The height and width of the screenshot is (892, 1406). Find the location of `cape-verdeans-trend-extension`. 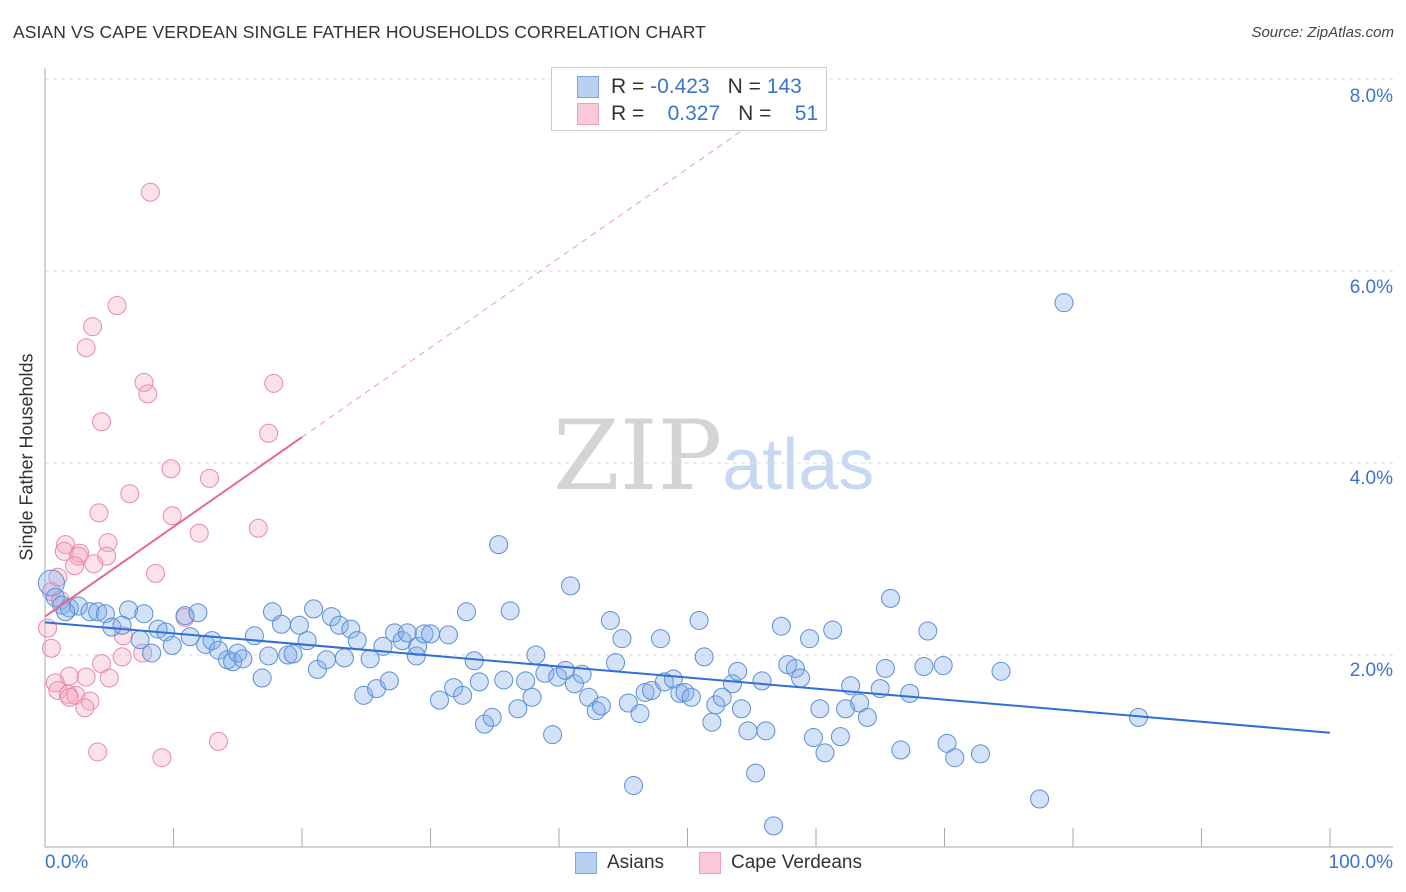

cape-verdeans-trend-extension is located at coordinates (559, 258).